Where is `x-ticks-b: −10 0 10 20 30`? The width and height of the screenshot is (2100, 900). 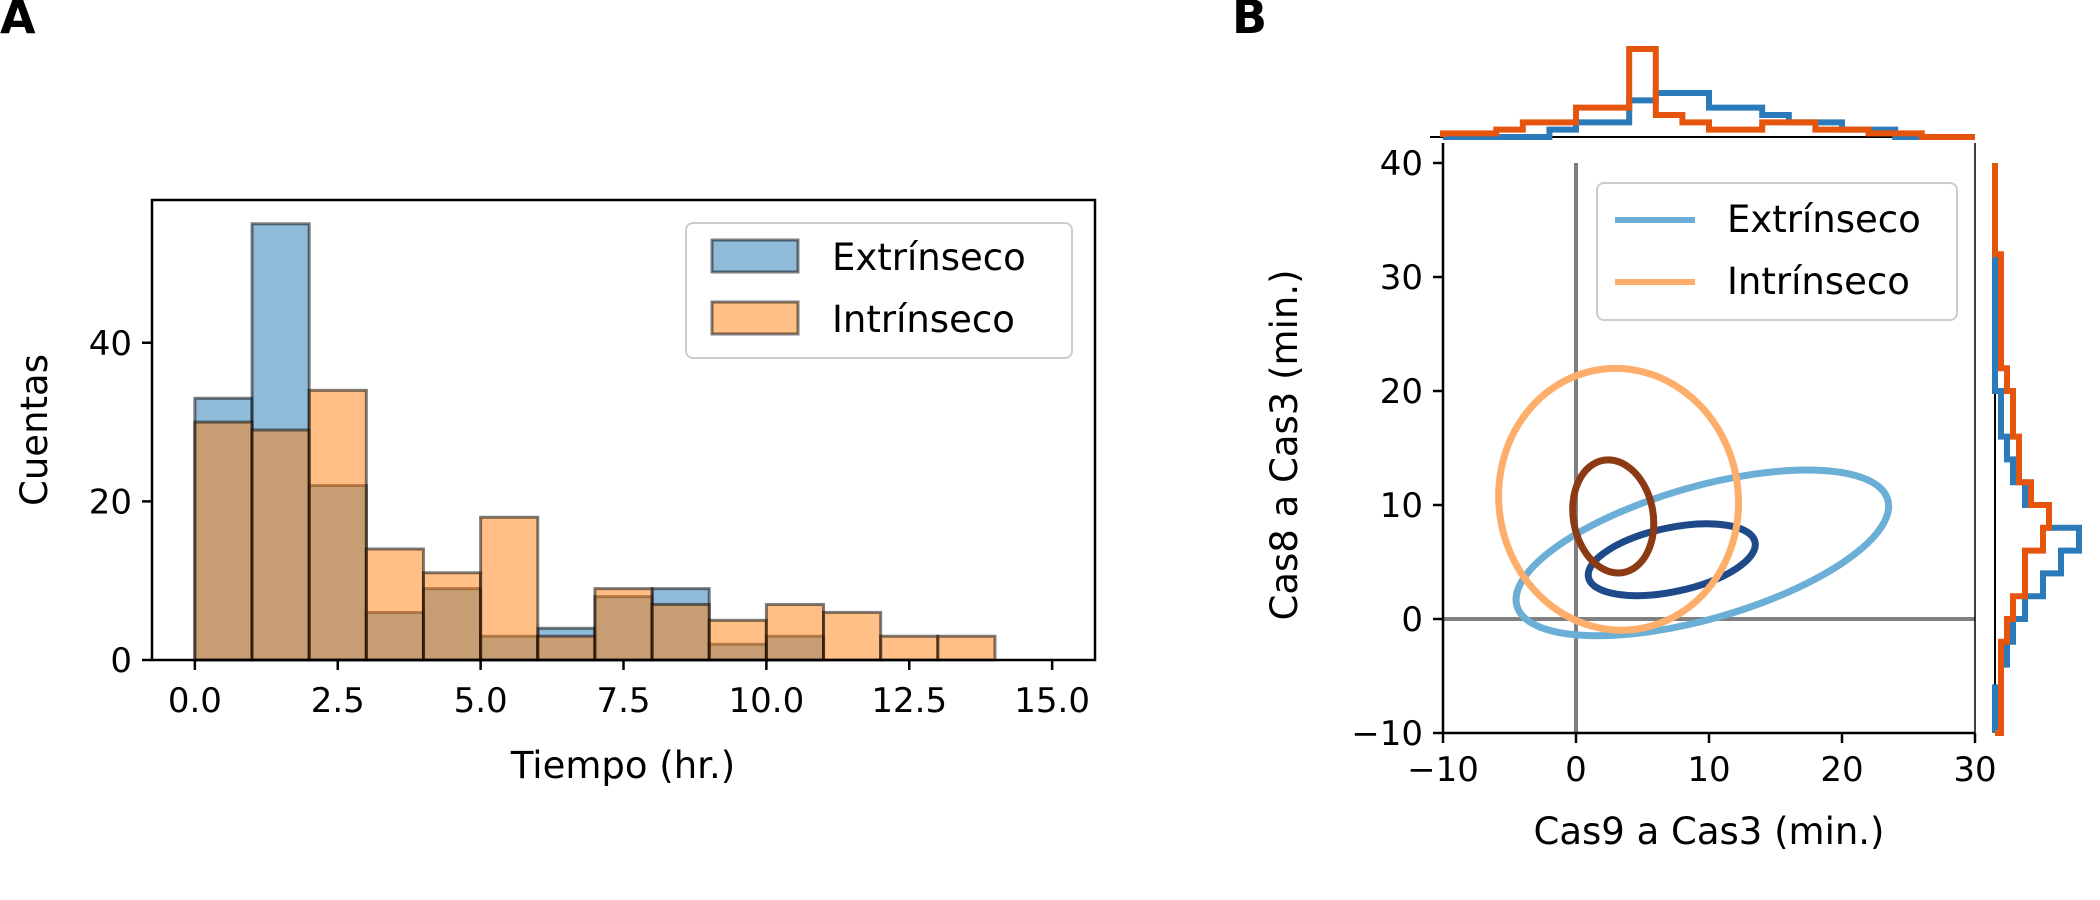 x-ticks-b: −10 0 10 20 30 is located at coordinates (1702, 761).